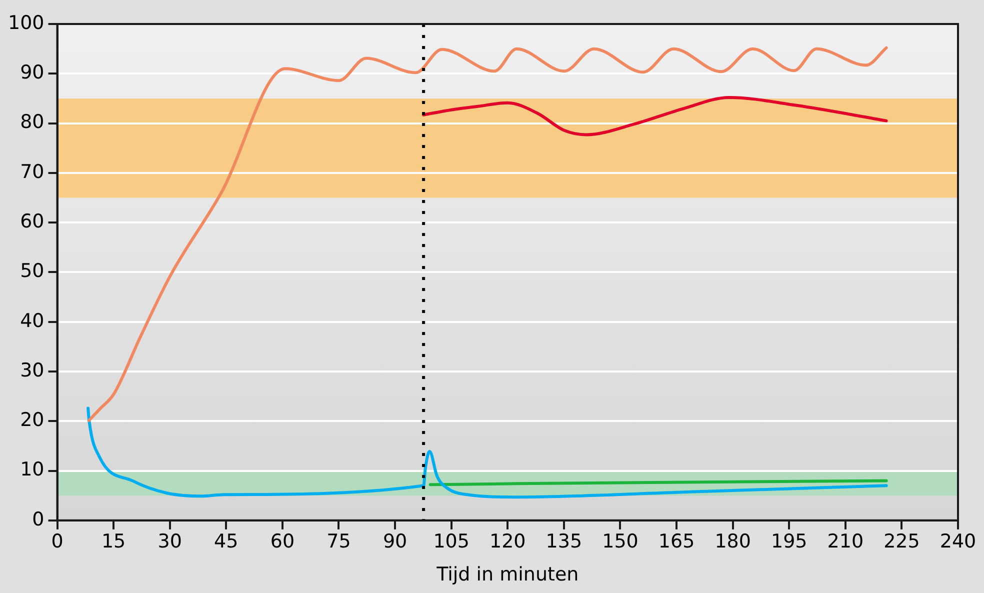 The image size is (984, 593). I want to click on y-tick-label: 0, so click(38, 519).